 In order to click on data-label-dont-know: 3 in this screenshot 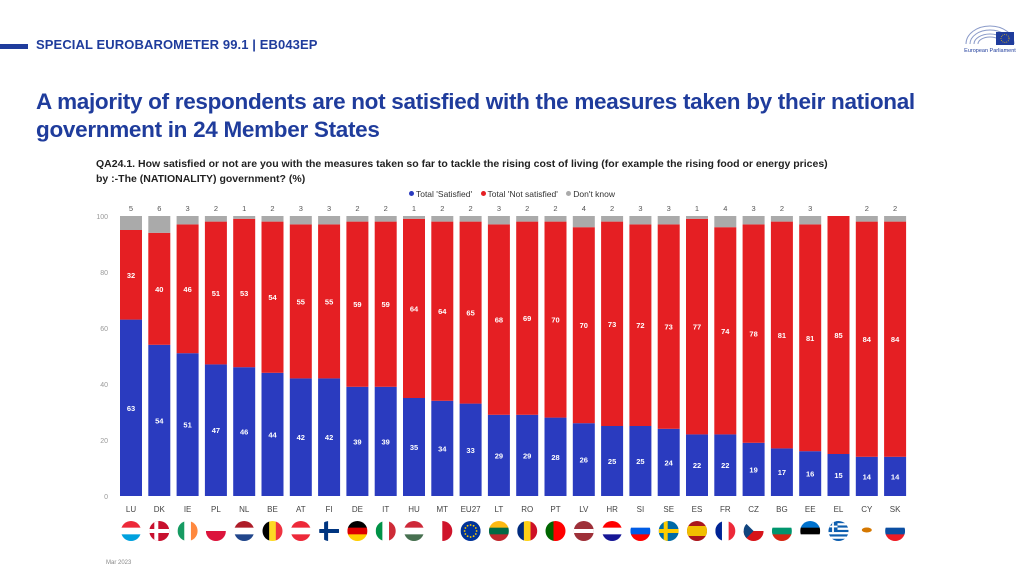, I will do `click(329, 208)`.